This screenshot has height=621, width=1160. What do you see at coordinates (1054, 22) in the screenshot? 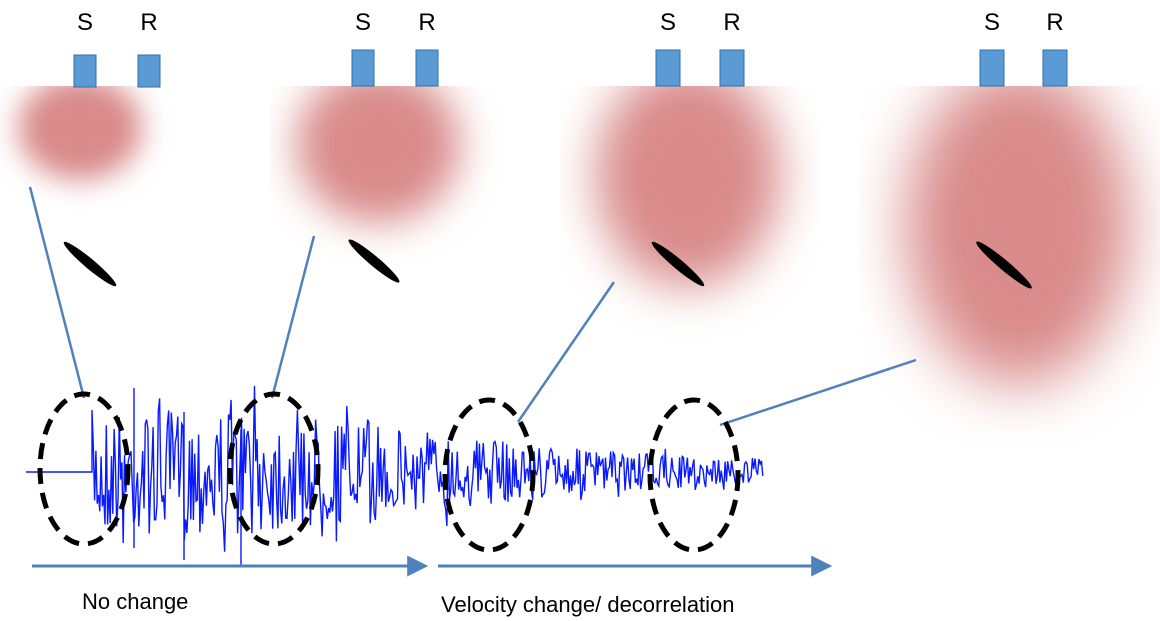
I see `receiver-label-4: R` at bounding box center [1054, 22].